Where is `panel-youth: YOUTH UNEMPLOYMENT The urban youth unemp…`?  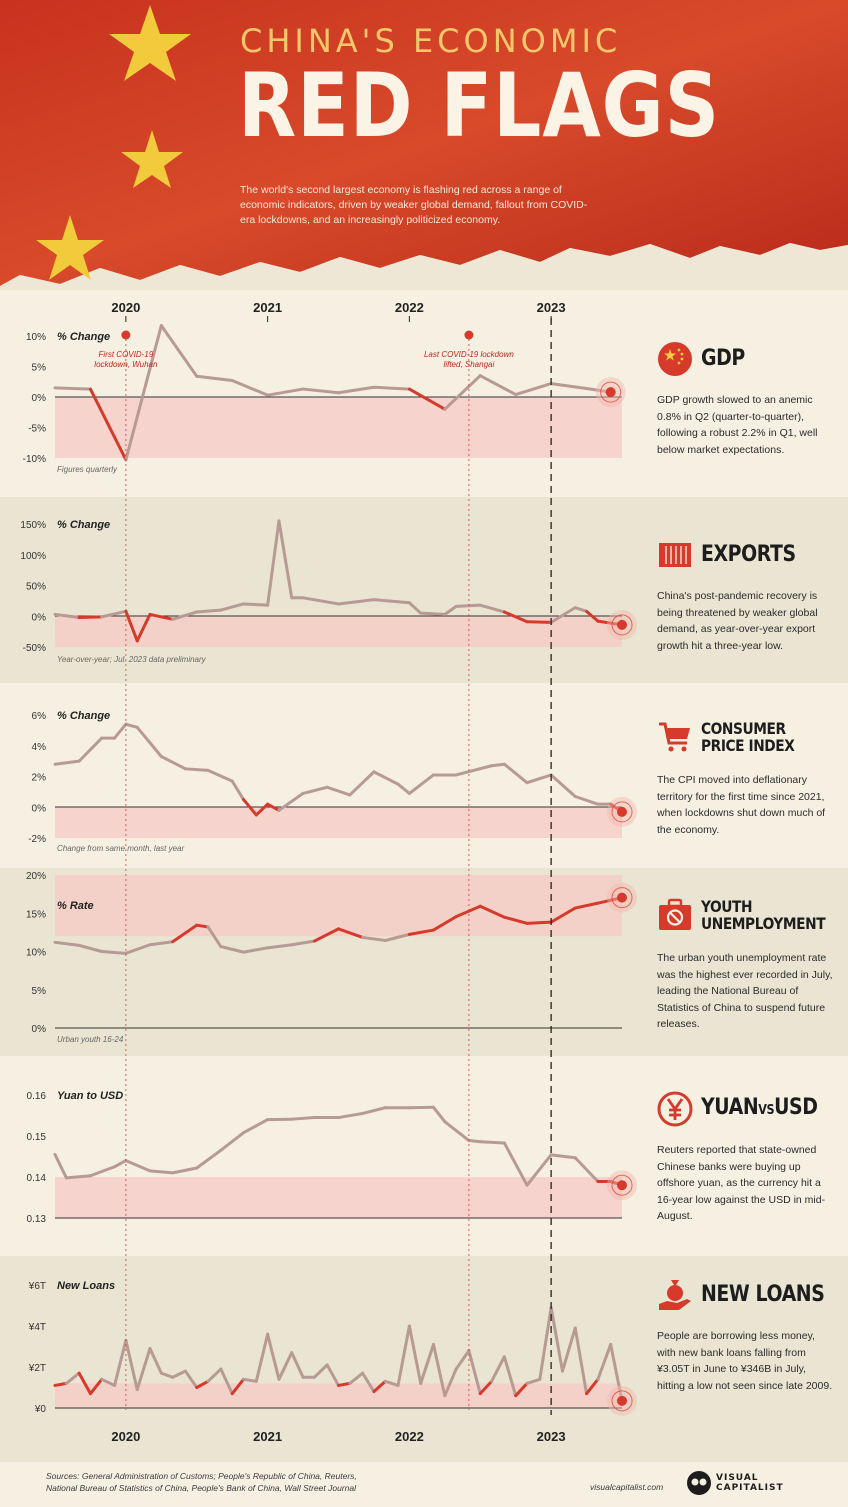
panel-youth: YOUTH UNEMPLOYMENT The urban youth unemp… is located at coordinates (746, 963).